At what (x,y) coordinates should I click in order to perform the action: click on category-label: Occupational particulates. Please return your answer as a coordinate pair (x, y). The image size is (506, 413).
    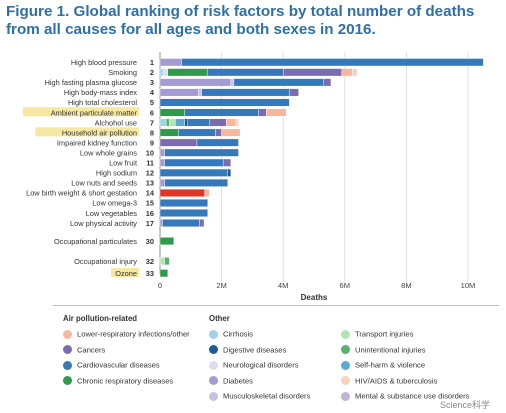
    Looking at the image, I should click on (95, 241).